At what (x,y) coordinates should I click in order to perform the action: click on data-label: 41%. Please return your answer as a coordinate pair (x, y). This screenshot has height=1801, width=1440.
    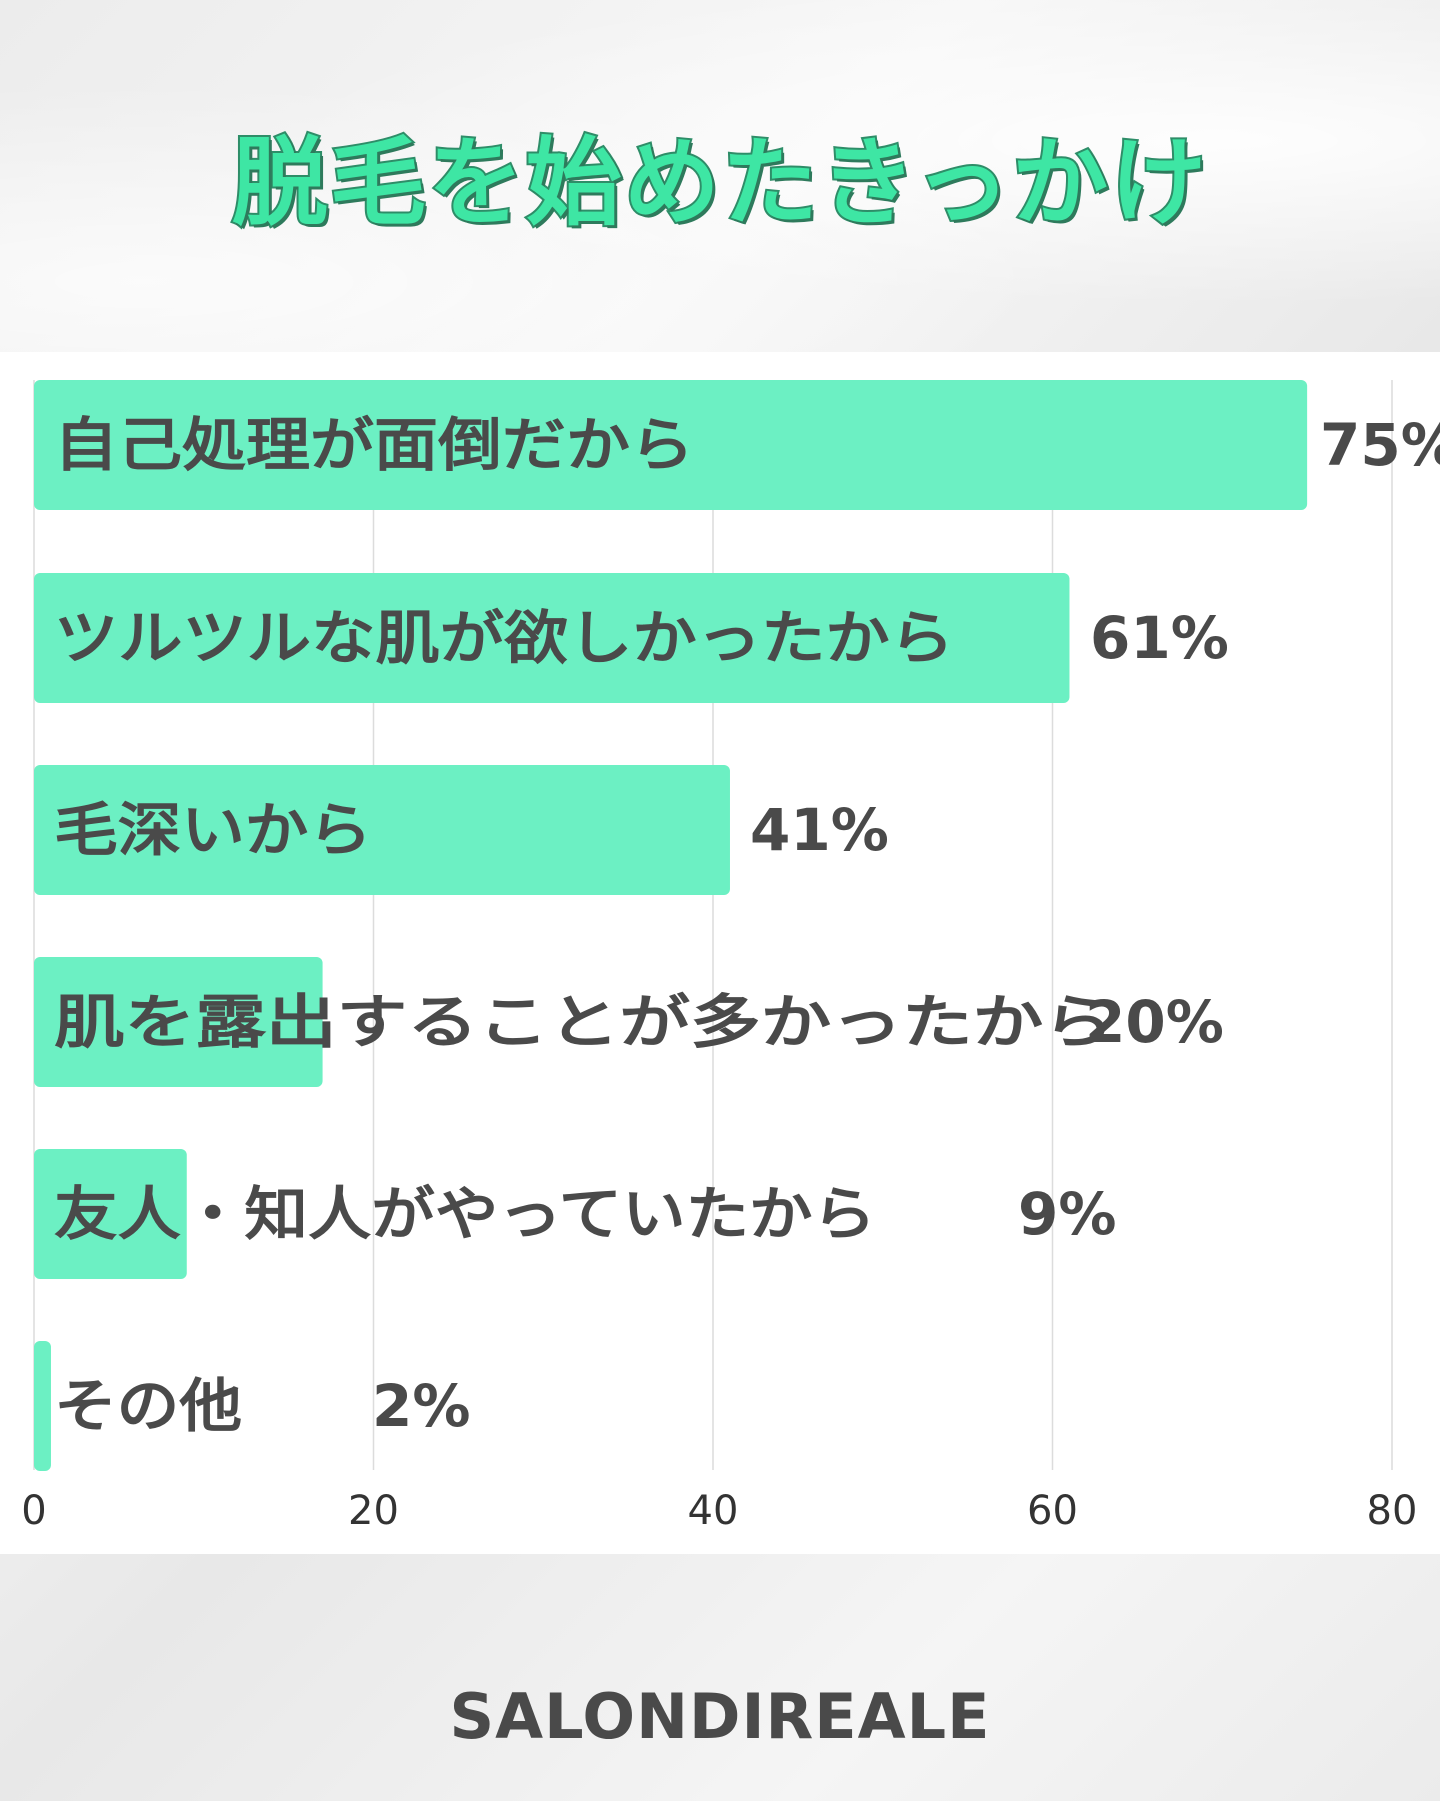
    Looking at the image, I should click on (819, 830).